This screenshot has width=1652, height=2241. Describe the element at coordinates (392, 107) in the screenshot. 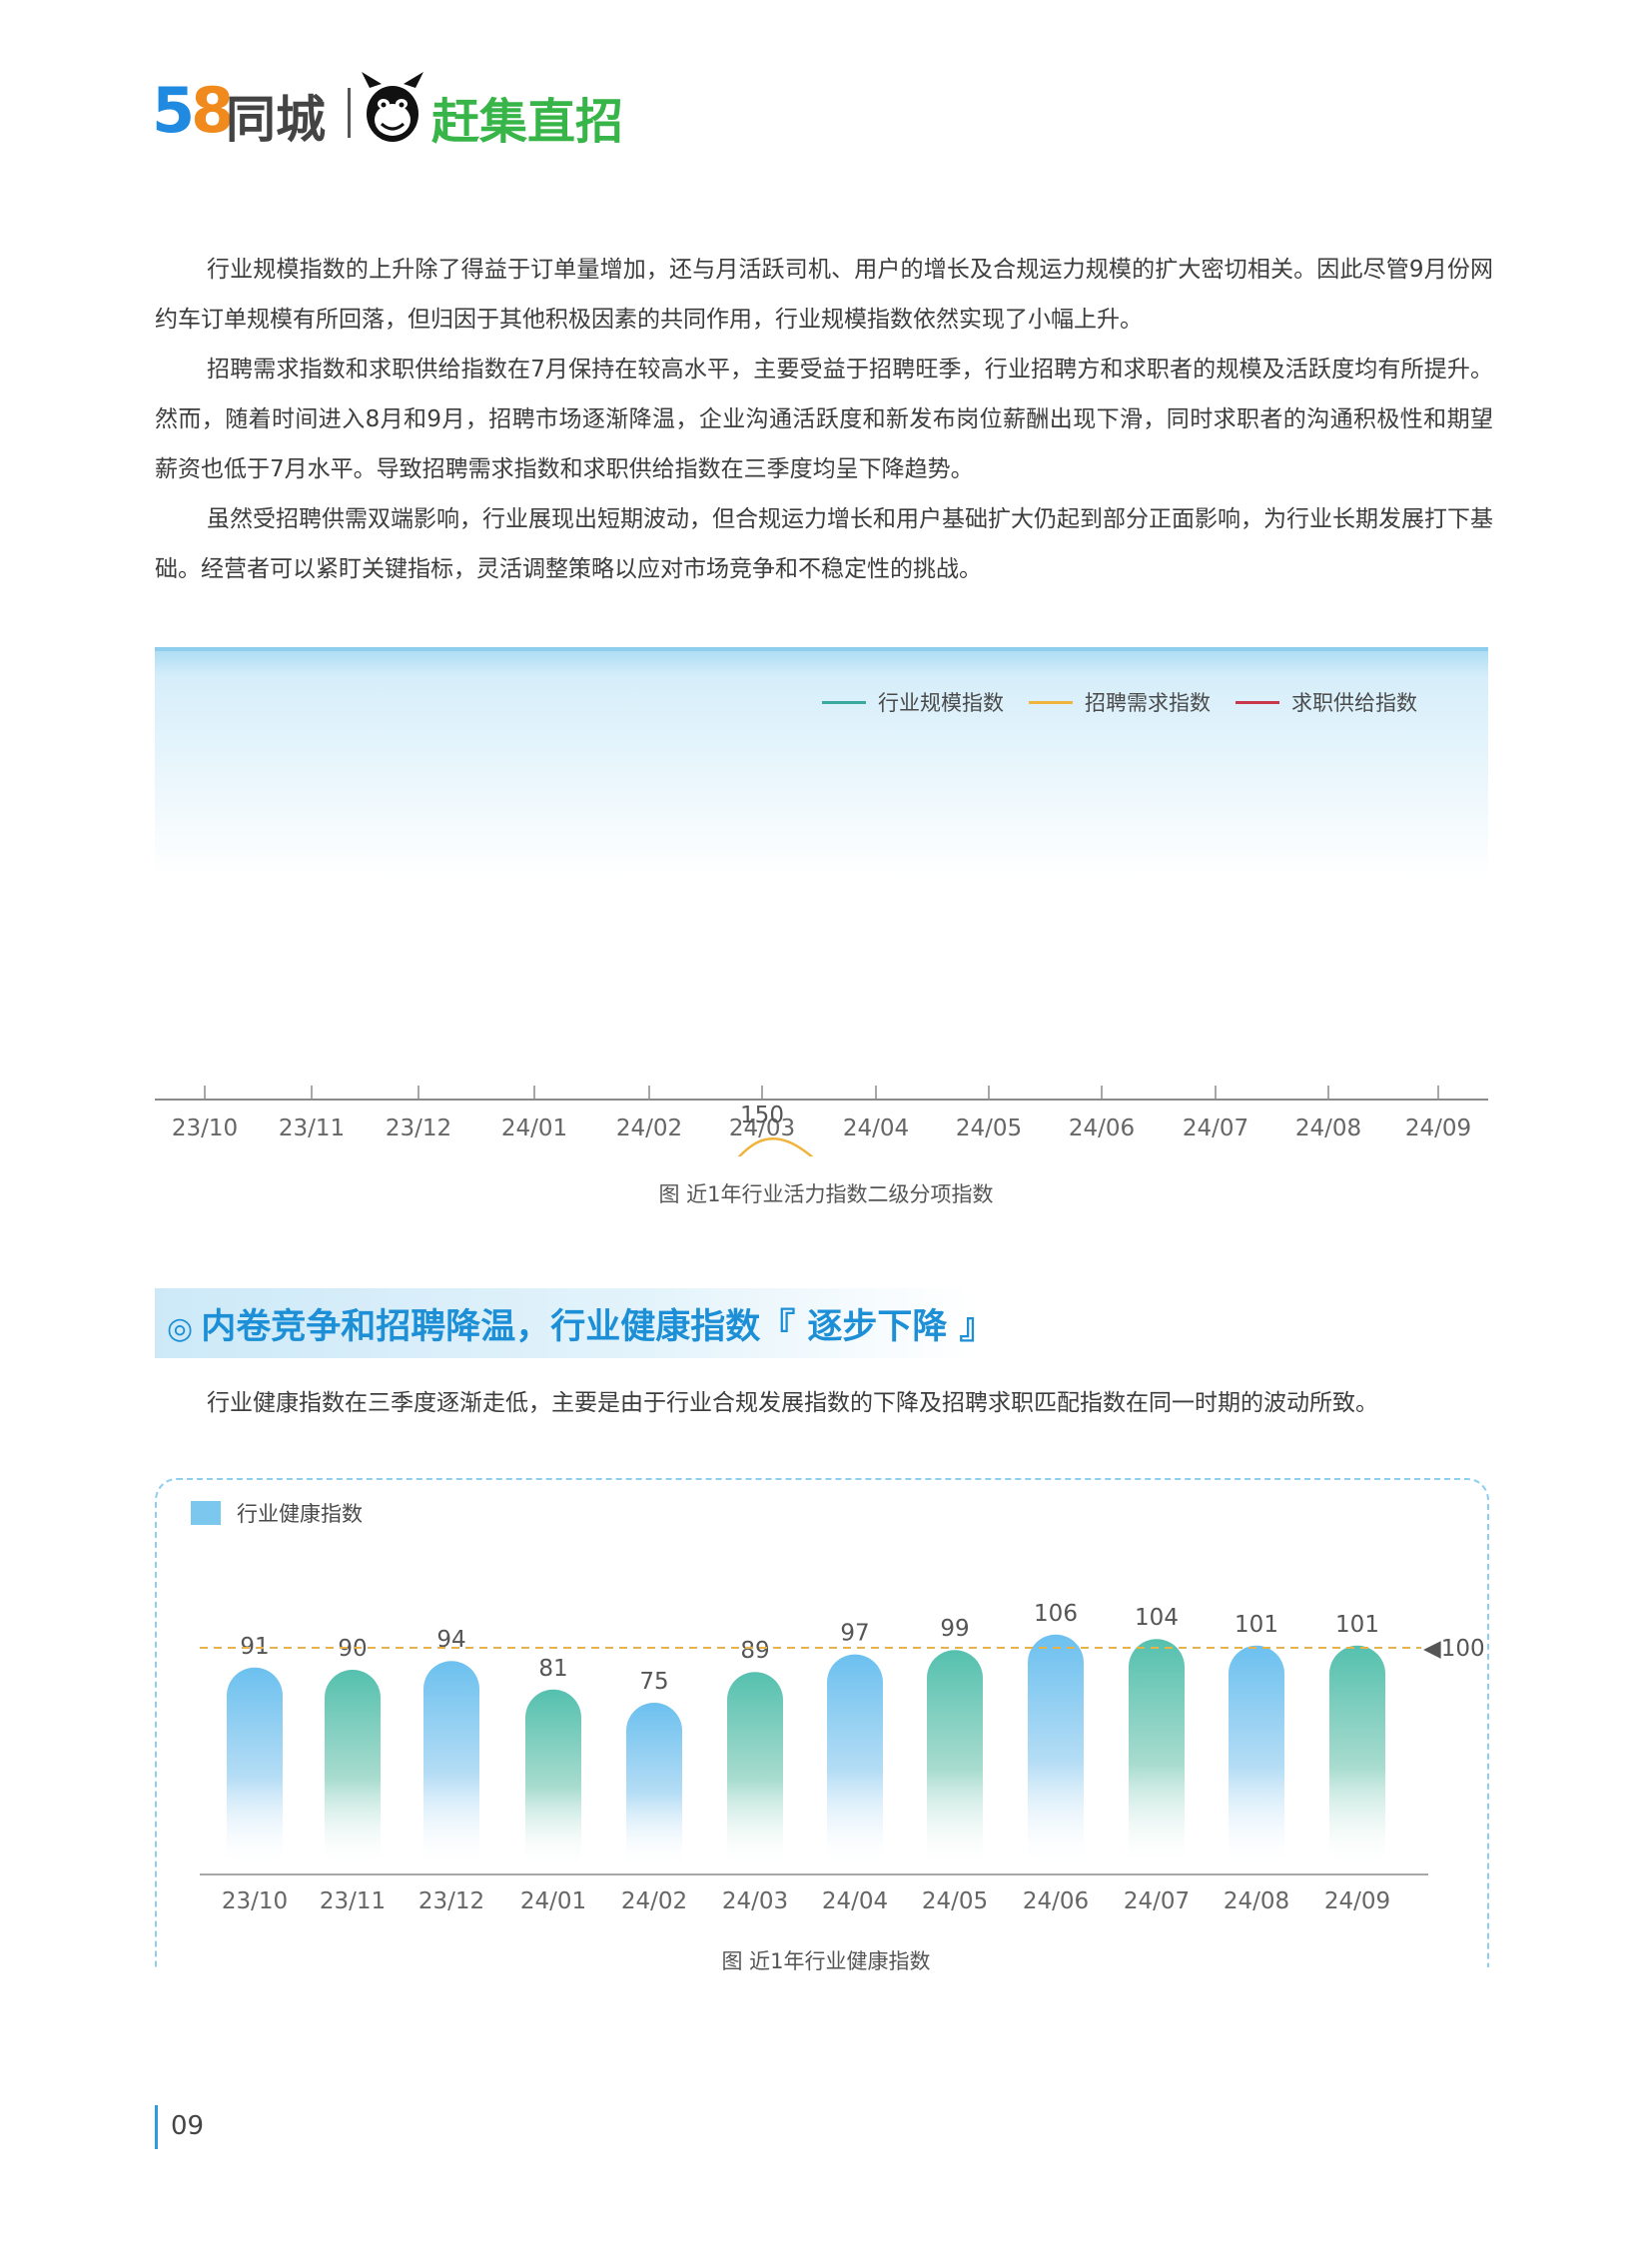

I see `ganji-mascot-icon` at that location.